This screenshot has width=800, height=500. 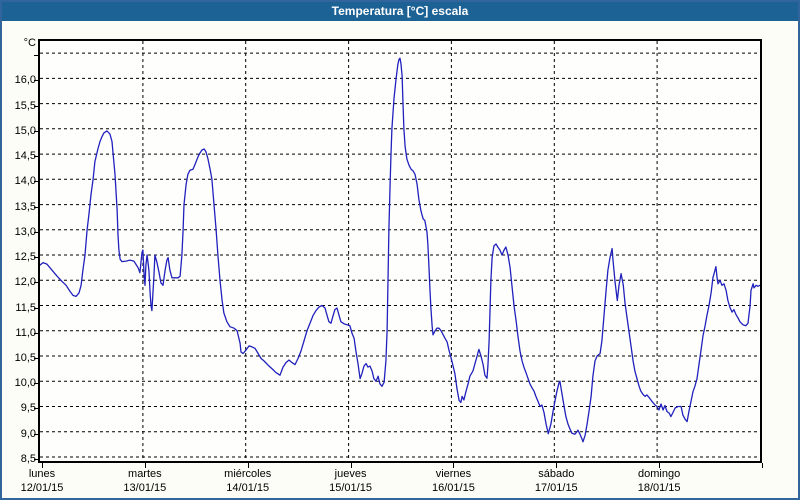 I want to click on y-tick-label: 16,0, so click(x=25, y=80).